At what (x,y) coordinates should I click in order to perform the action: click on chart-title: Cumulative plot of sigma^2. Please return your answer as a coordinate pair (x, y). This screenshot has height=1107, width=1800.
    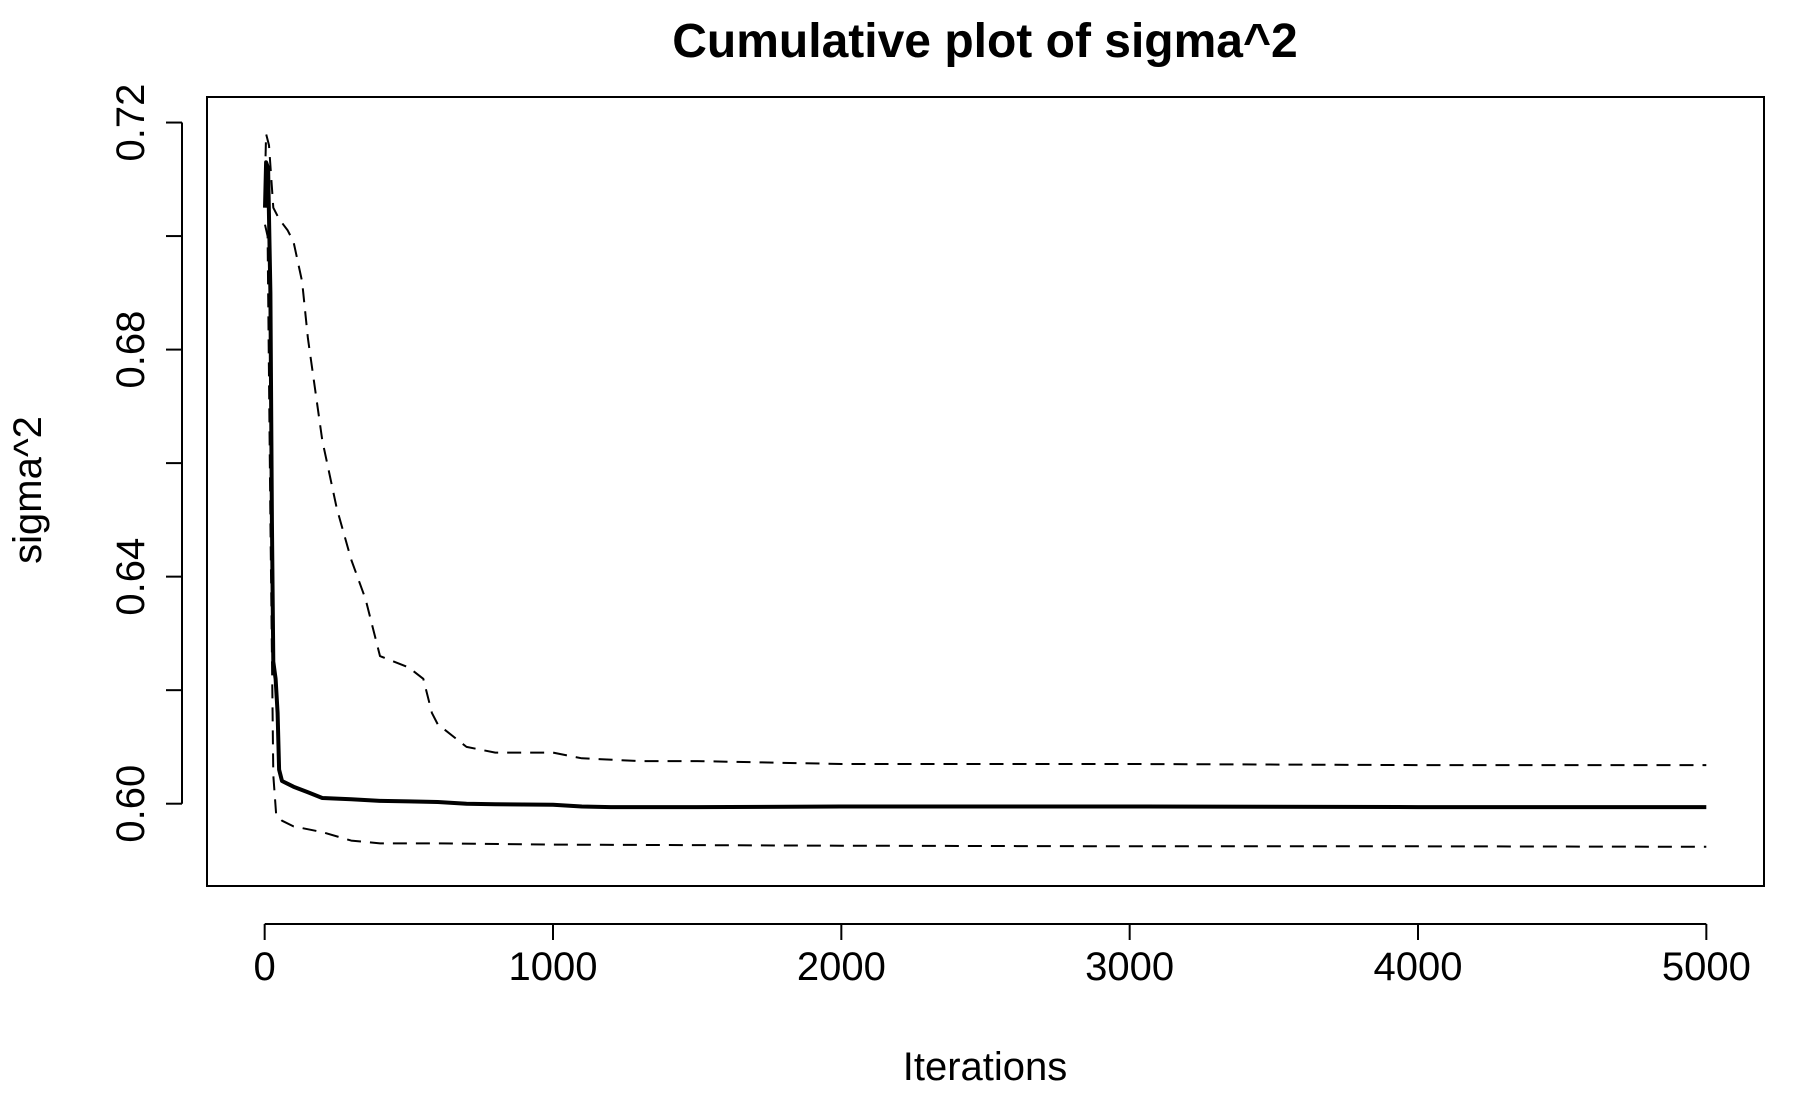
    Looking at the image, I should click on (984, 41).